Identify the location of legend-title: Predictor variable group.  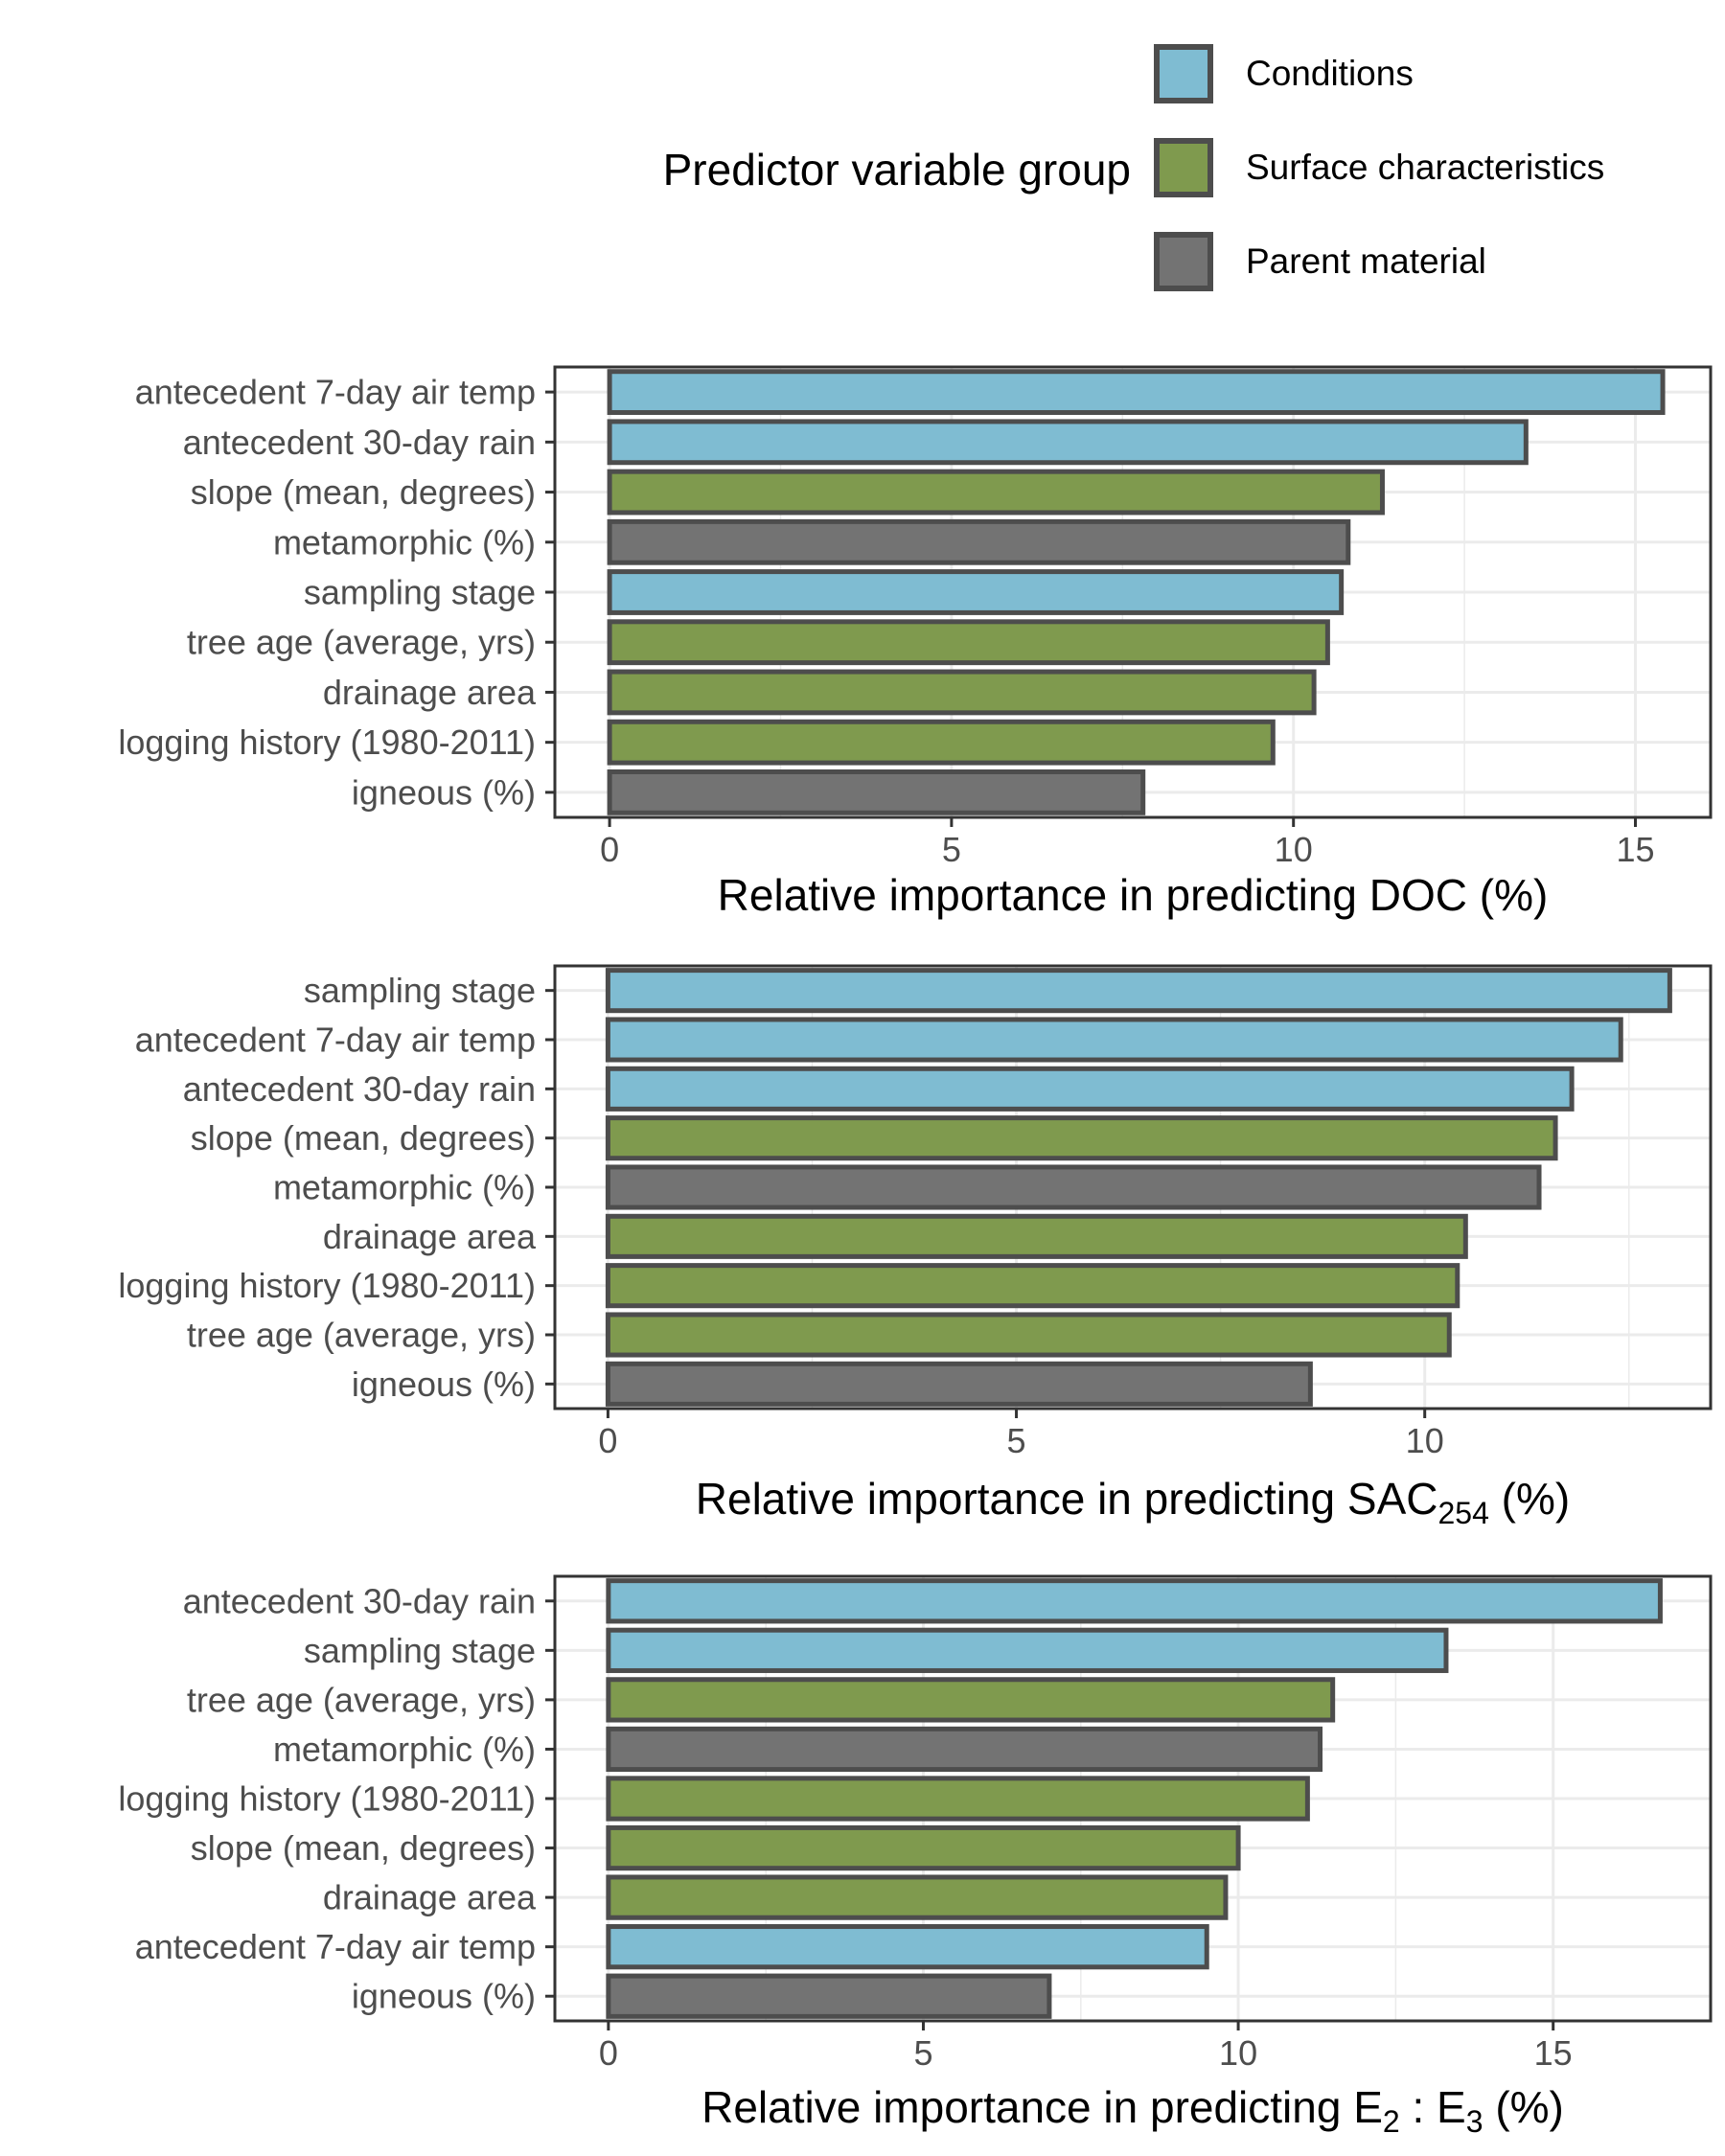
(897, 170).